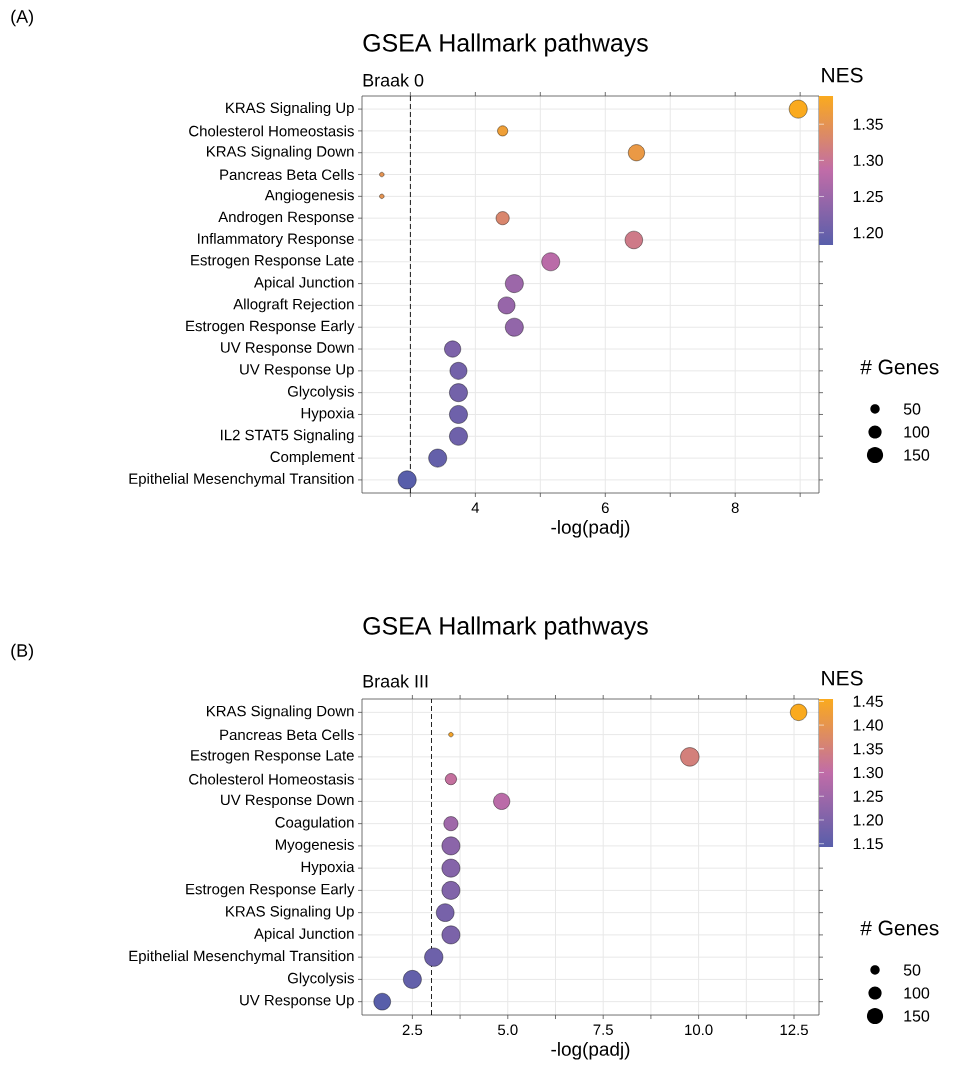  What do you see at coordinates (412, 1030) in the screenshot?
I see `x-tick-label: 2.5` at bounding box center [412, 1030].